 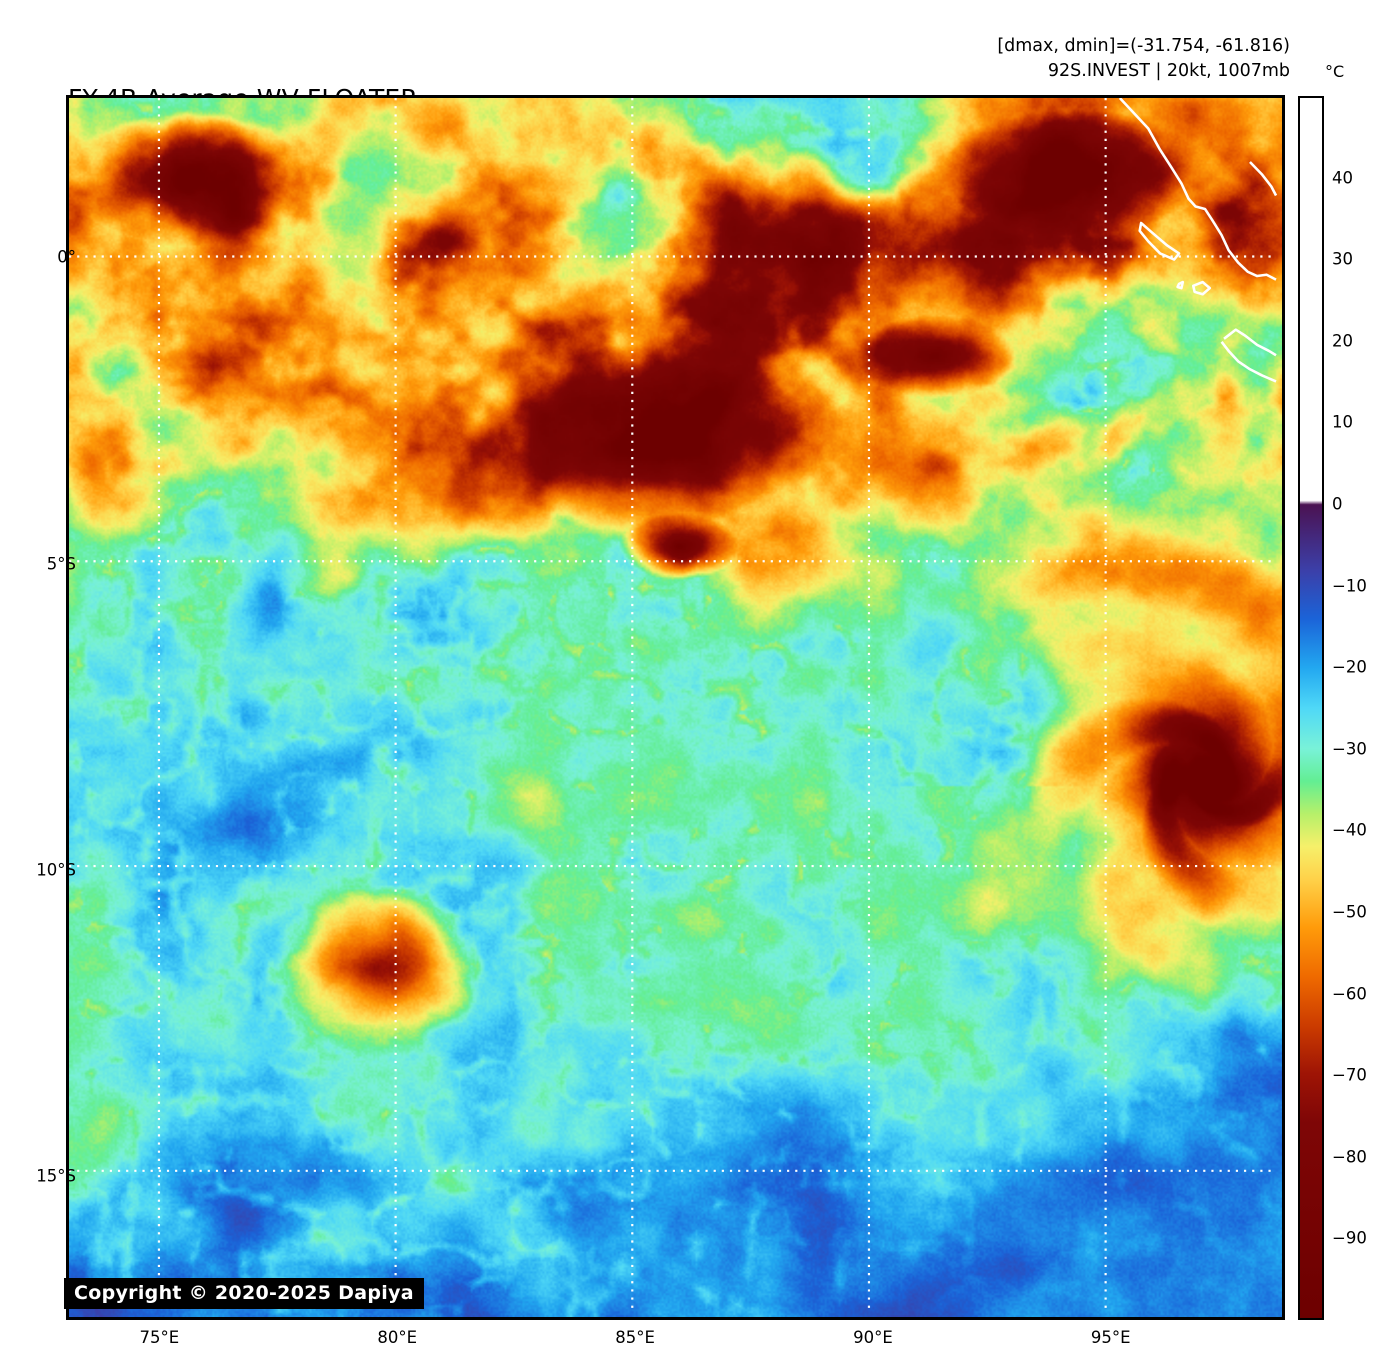 I want to click on colorbar-tick-neg20: −20, so click(x=1349, y=667).